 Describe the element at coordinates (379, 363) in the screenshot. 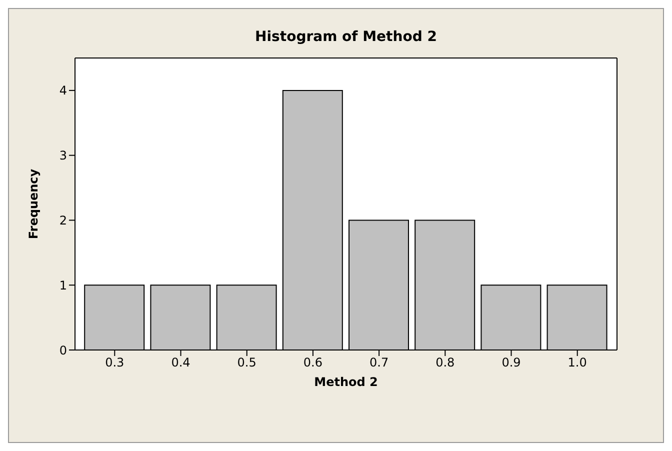

I see `x-tick-label: 0.7` at that location.